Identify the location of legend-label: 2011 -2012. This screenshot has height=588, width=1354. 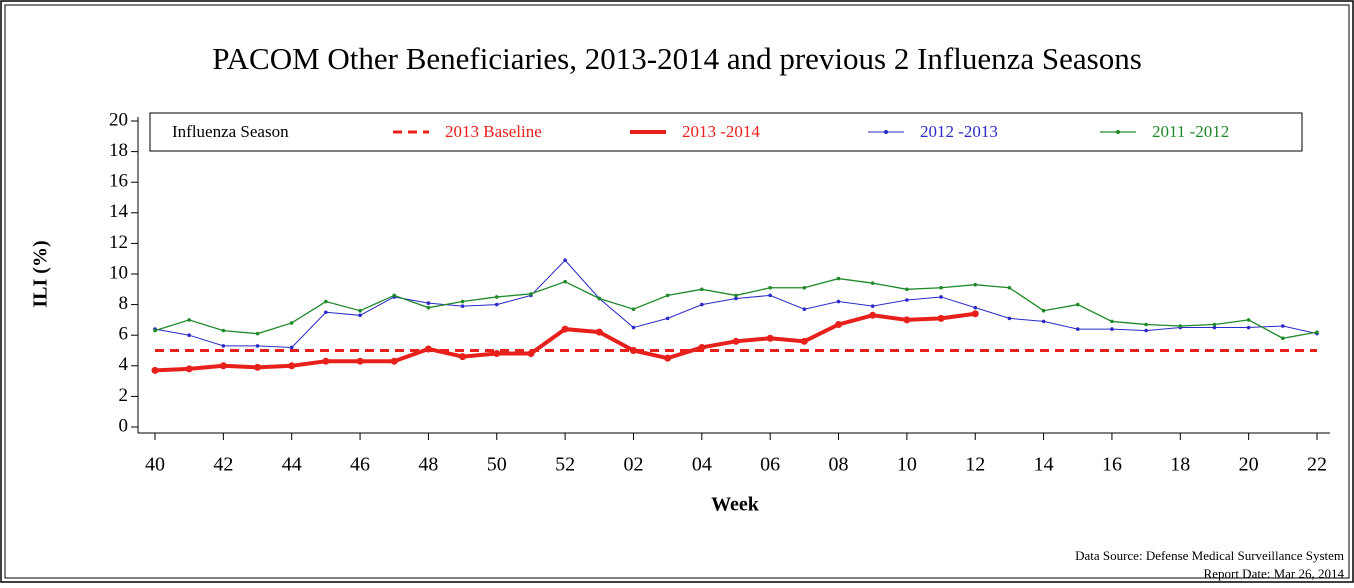
(1190, 131).